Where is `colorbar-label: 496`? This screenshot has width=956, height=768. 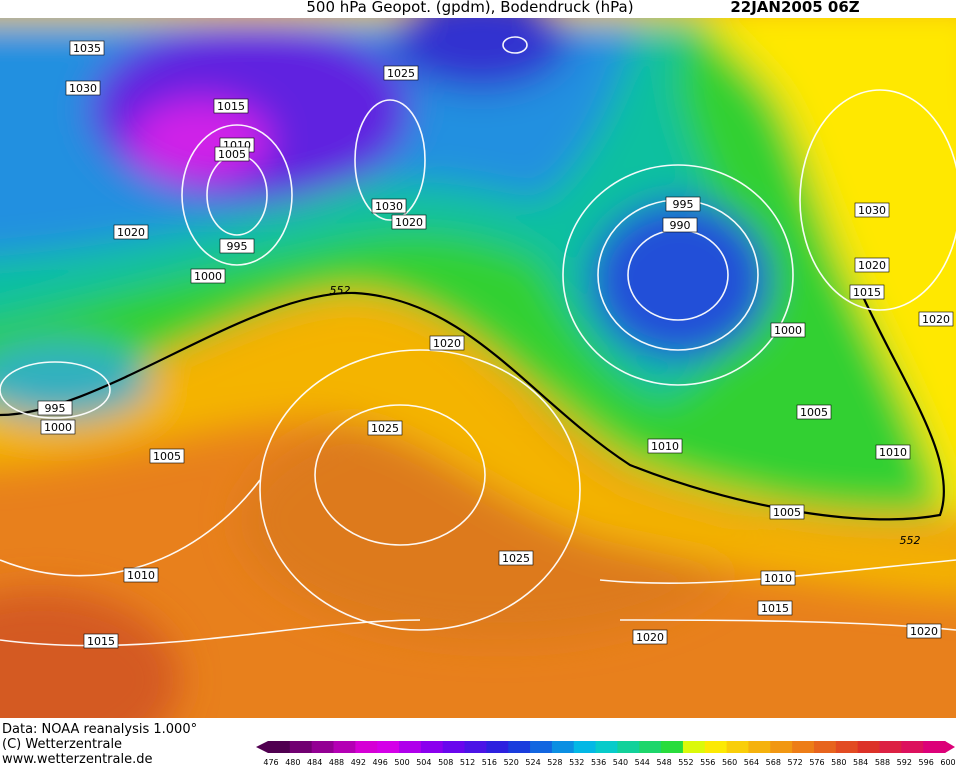
colorbar-label: 496 is located at coordinates (380, 762).